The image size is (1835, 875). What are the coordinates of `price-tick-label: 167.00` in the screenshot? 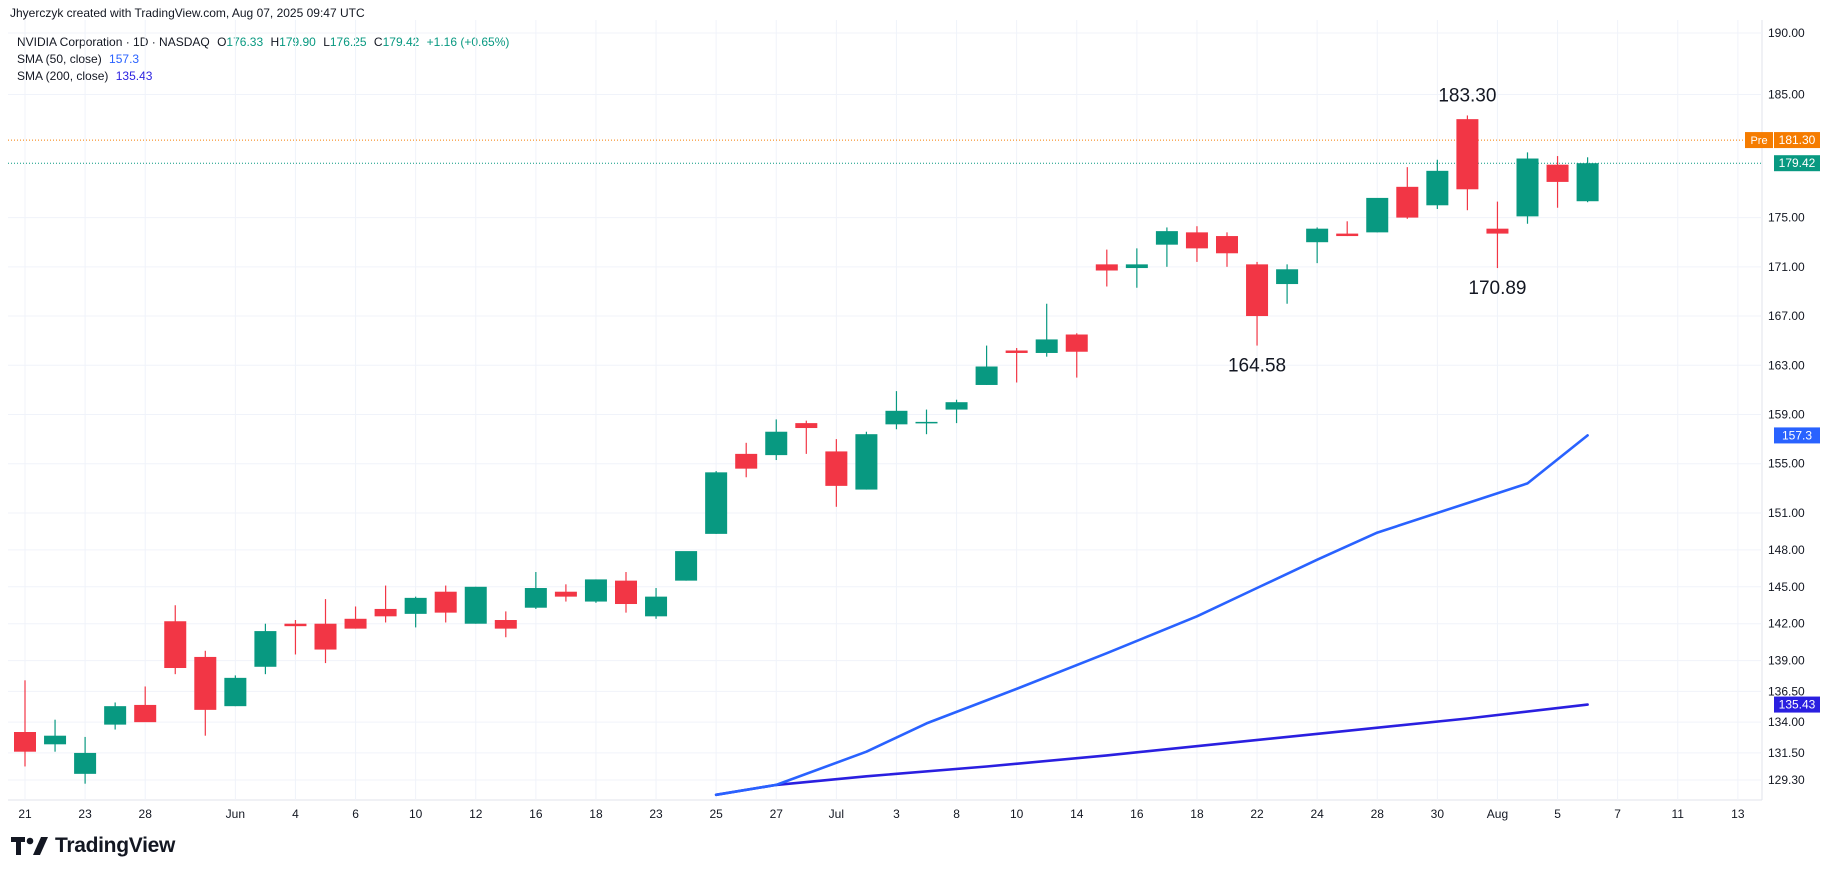 It's located at (1786, 316).